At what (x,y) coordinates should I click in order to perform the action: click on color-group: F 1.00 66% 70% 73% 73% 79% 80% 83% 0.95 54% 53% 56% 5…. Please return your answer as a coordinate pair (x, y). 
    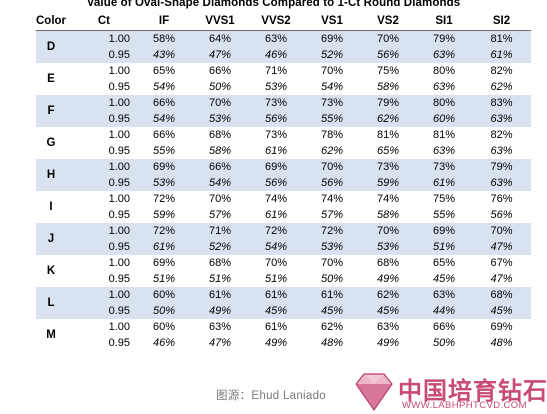
    Looking at the image, I should click on (283, 111).